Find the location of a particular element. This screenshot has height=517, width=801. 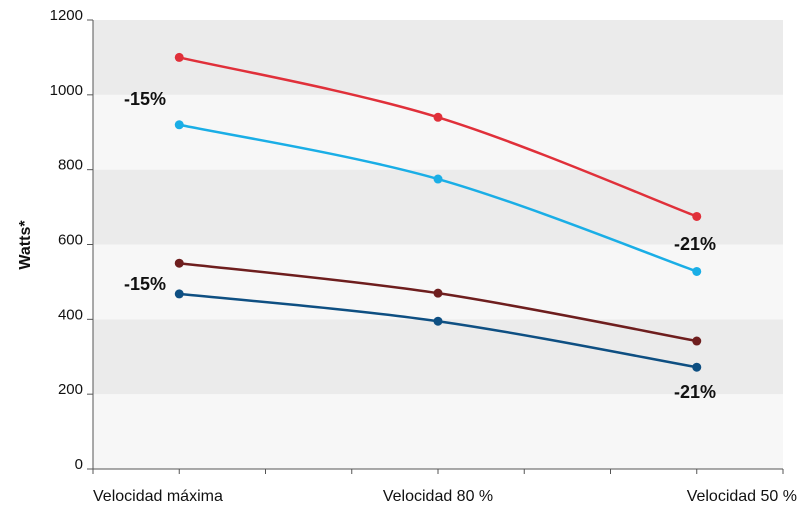

y-tick-label: 200 is located at coordinates (70, 389).